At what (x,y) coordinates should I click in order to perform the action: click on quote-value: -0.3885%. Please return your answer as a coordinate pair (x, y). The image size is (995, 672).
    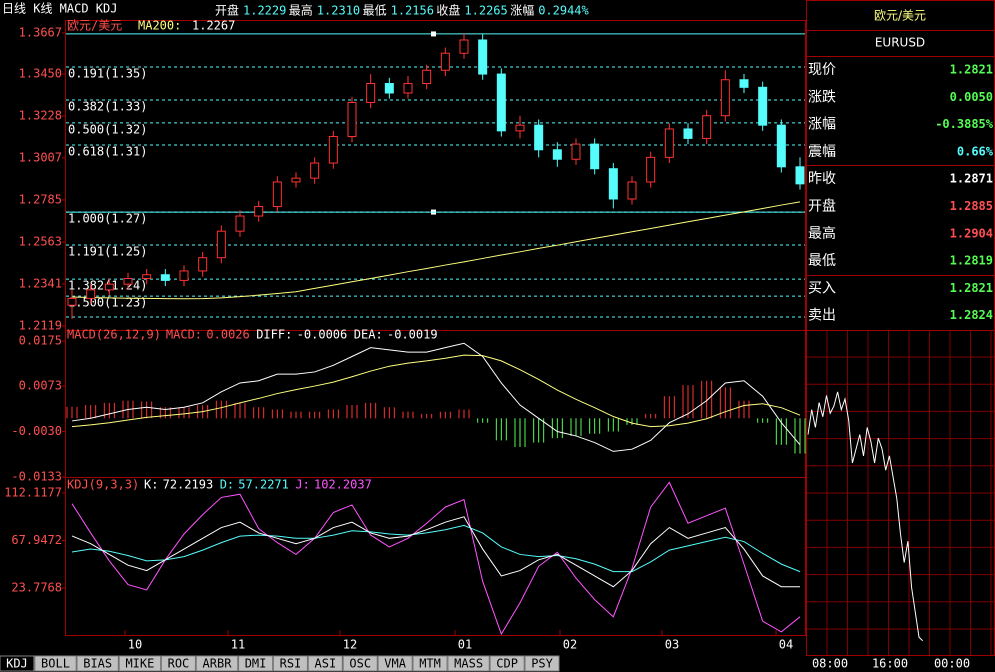
    Looking at the image, I should click on (964, 124).